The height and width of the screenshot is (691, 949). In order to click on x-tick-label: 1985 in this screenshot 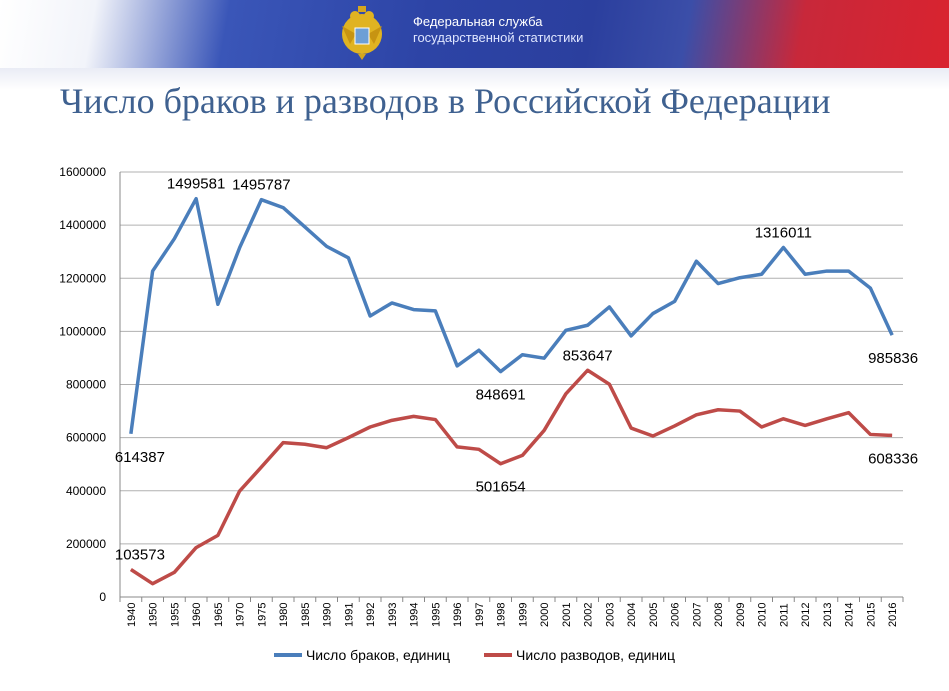, I will do `click(306, 615)`.